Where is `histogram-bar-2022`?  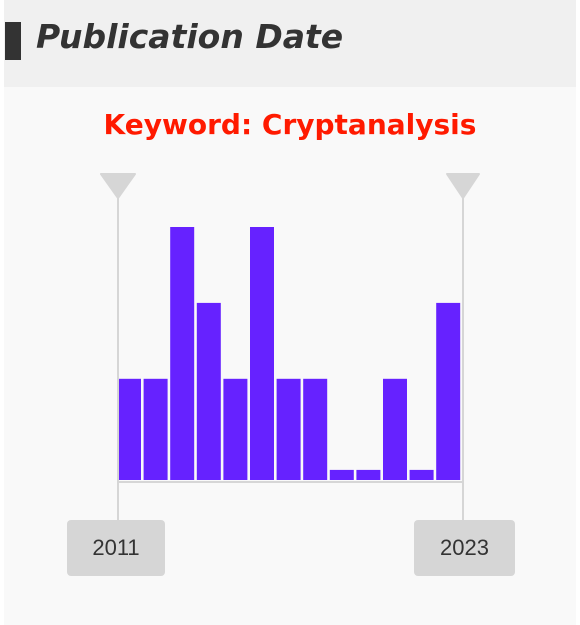
histogram-bar-2022 is located at coordinates (421, 474).